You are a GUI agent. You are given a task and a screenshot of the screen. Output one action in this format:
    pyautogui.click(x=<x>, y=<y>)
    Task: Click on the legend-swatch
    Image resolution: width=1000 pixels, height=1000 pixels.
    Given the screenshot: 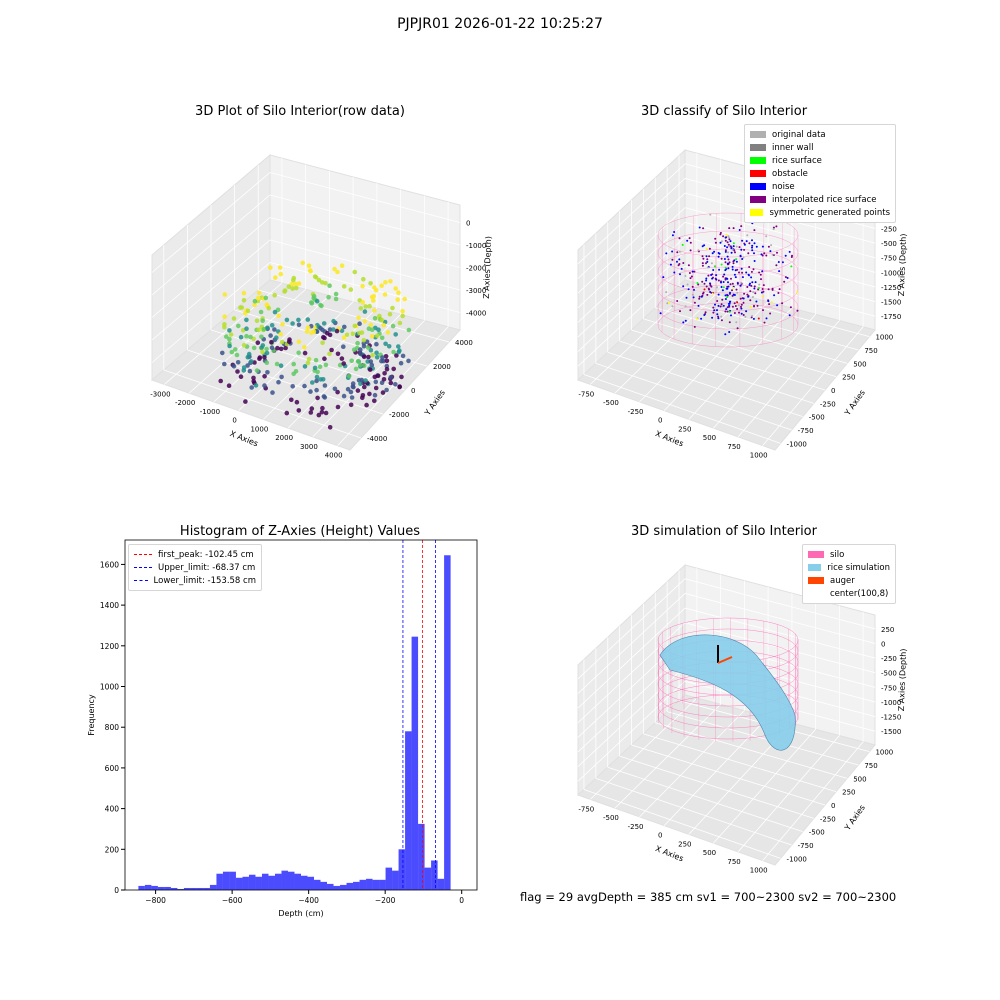 What is the action you would take?
    pyautogui.click(x=757, y=212)
    